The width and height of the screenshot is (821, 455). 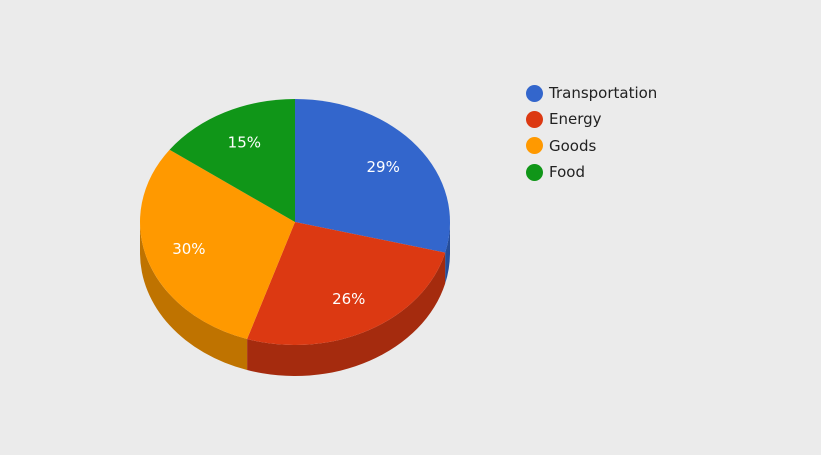 I want to click on slice-label-food: 15%, so click(x=244, y=143).